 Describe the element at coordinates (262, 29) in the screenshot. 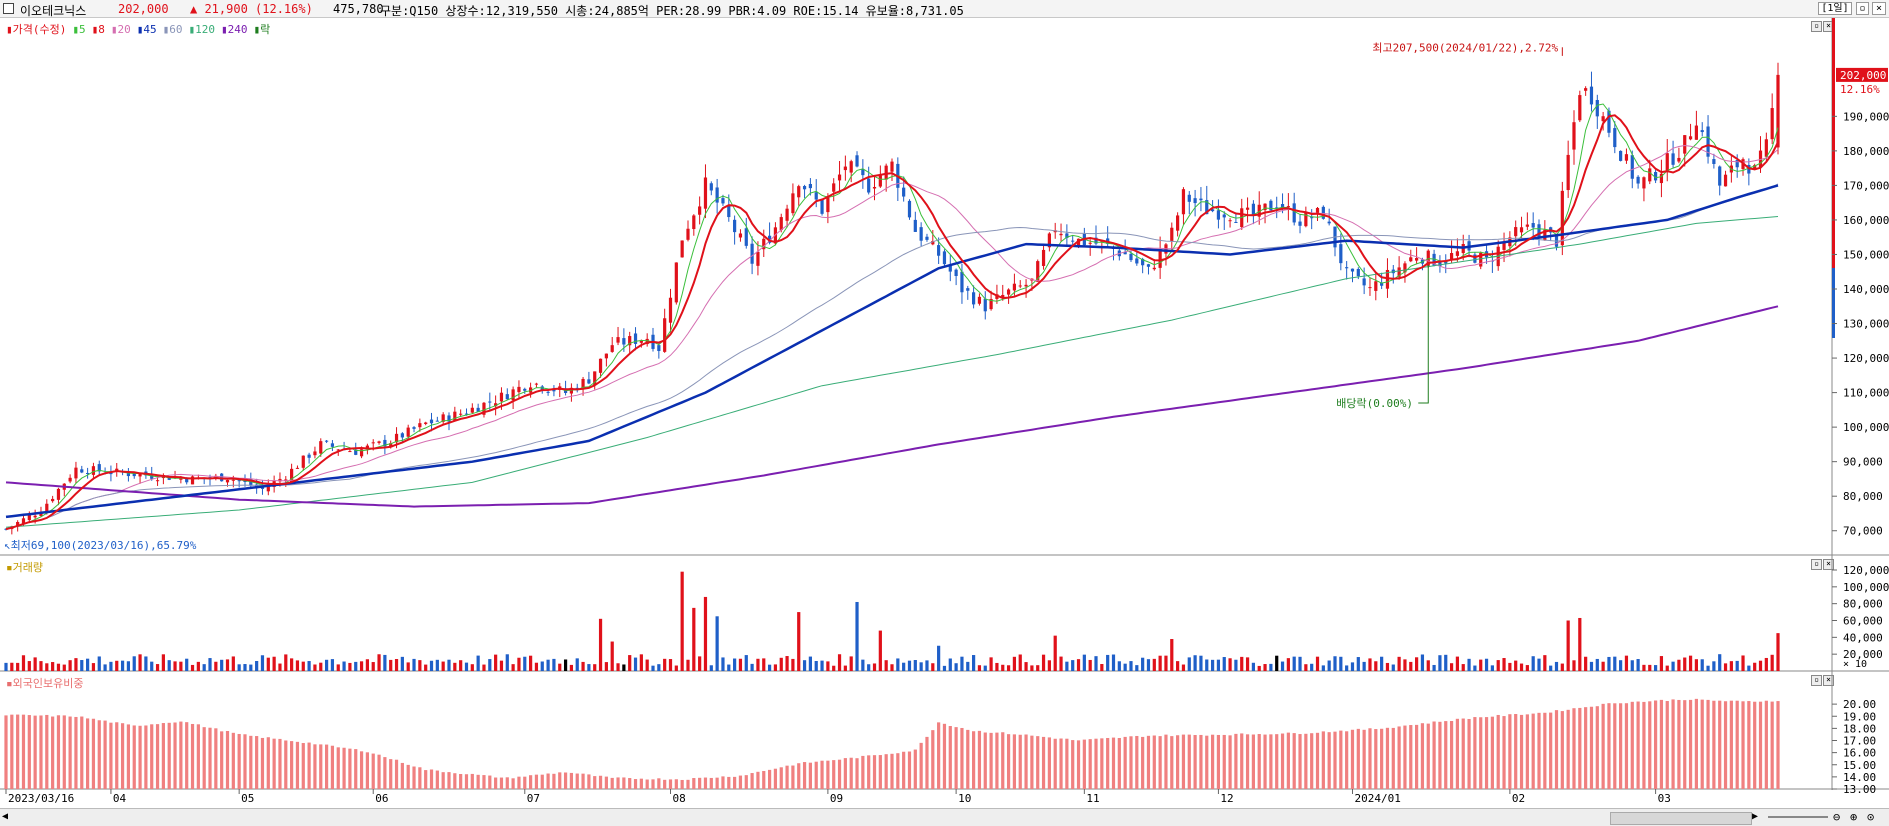

I see `legend-item-8: ▮락` at that location.